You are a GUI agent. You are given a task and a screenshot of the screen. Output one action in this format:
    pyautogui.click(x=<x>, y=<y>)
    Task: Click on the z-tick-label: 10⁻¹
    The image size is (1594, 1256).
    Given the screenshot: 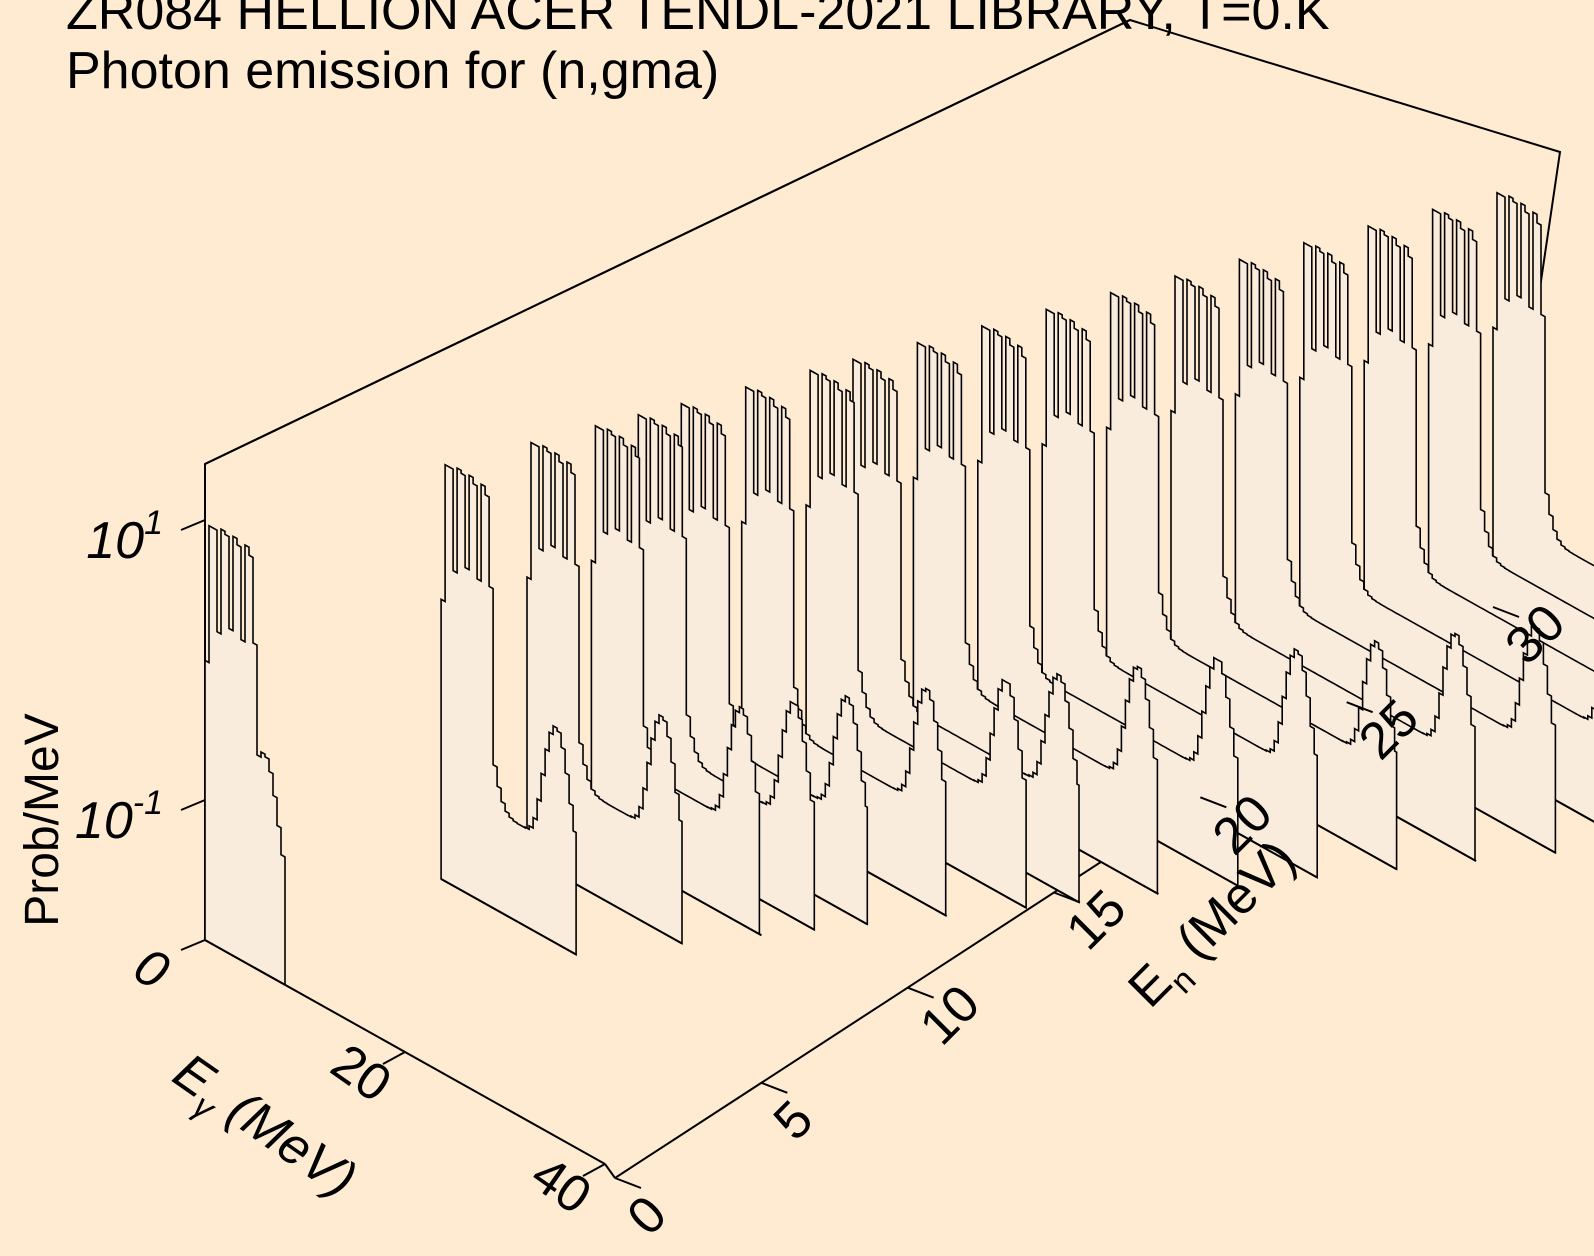 What is the action you would take?
    pyautogui.click(x=119, y=817)
    